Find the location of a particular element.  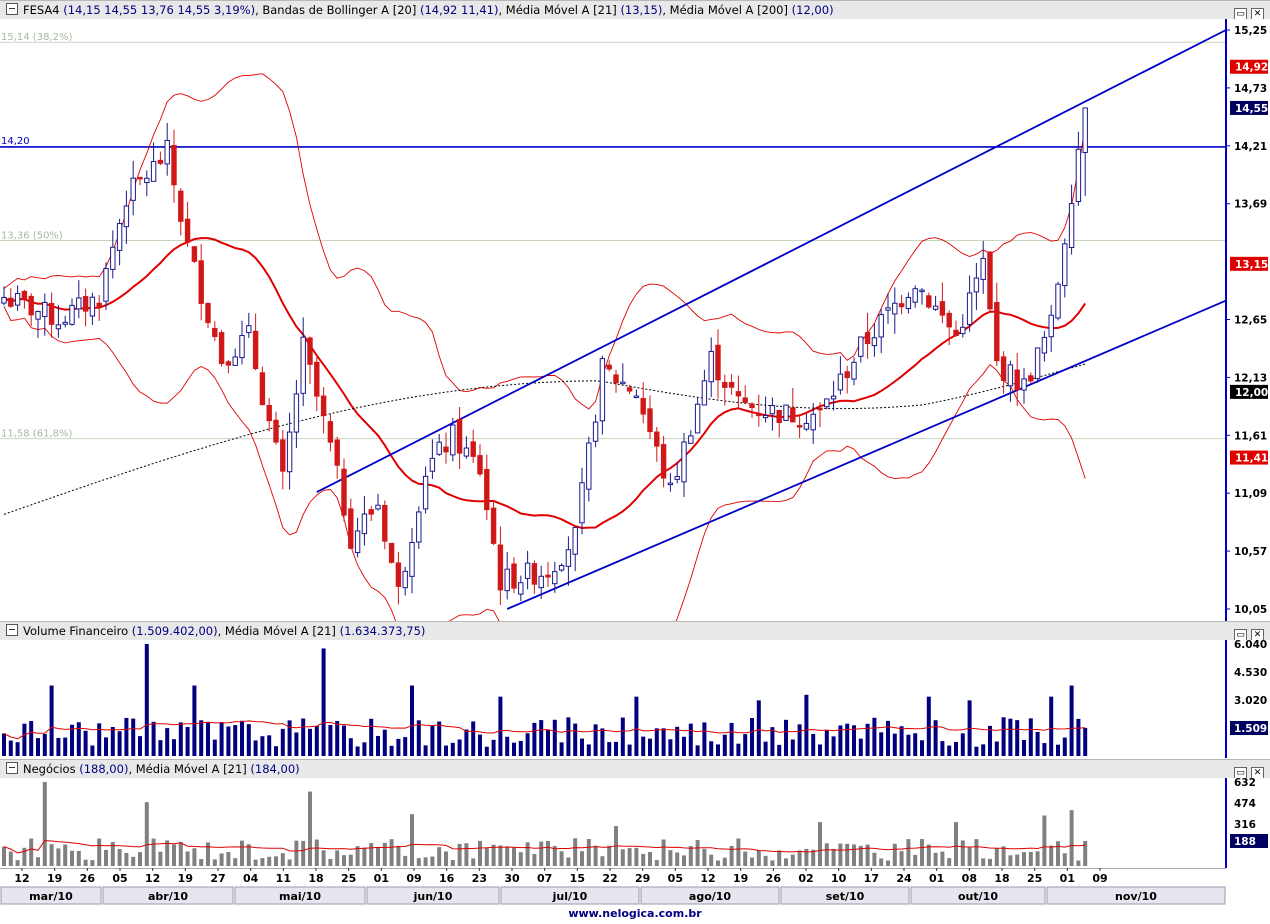

bollinger-values: (14,92 11,41) is located at coordinates (459, 10).